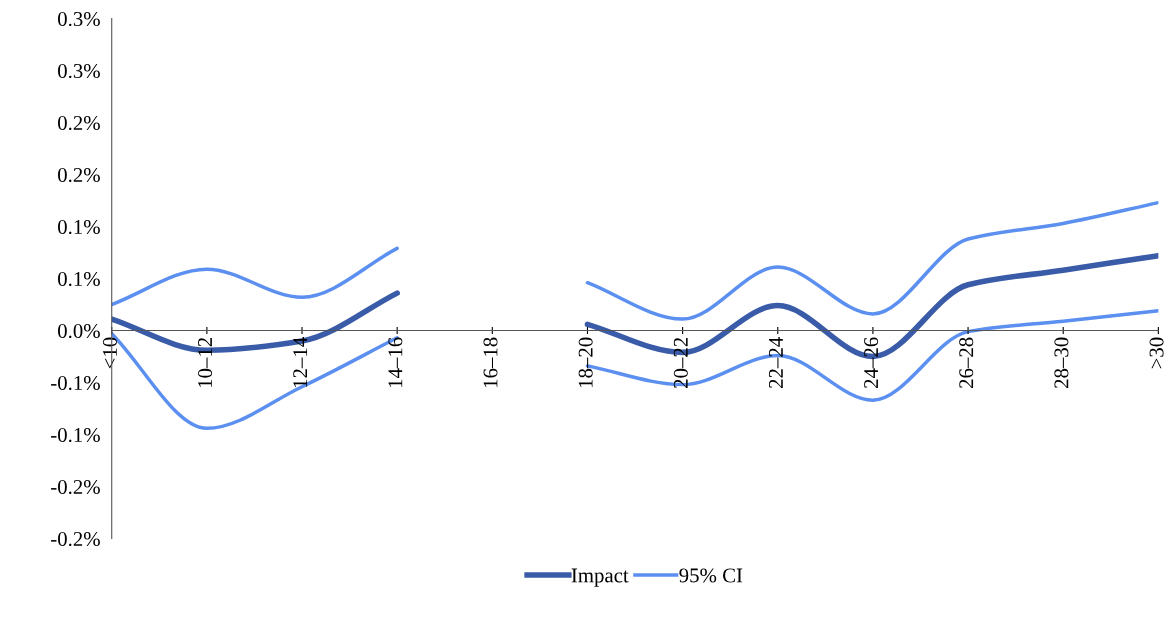 The image size is (1176, 619). What do you see at coordinates (1156, 353) in the screenshot?
I see `x-tick-label: >30` at bounding box center [1156, 353].